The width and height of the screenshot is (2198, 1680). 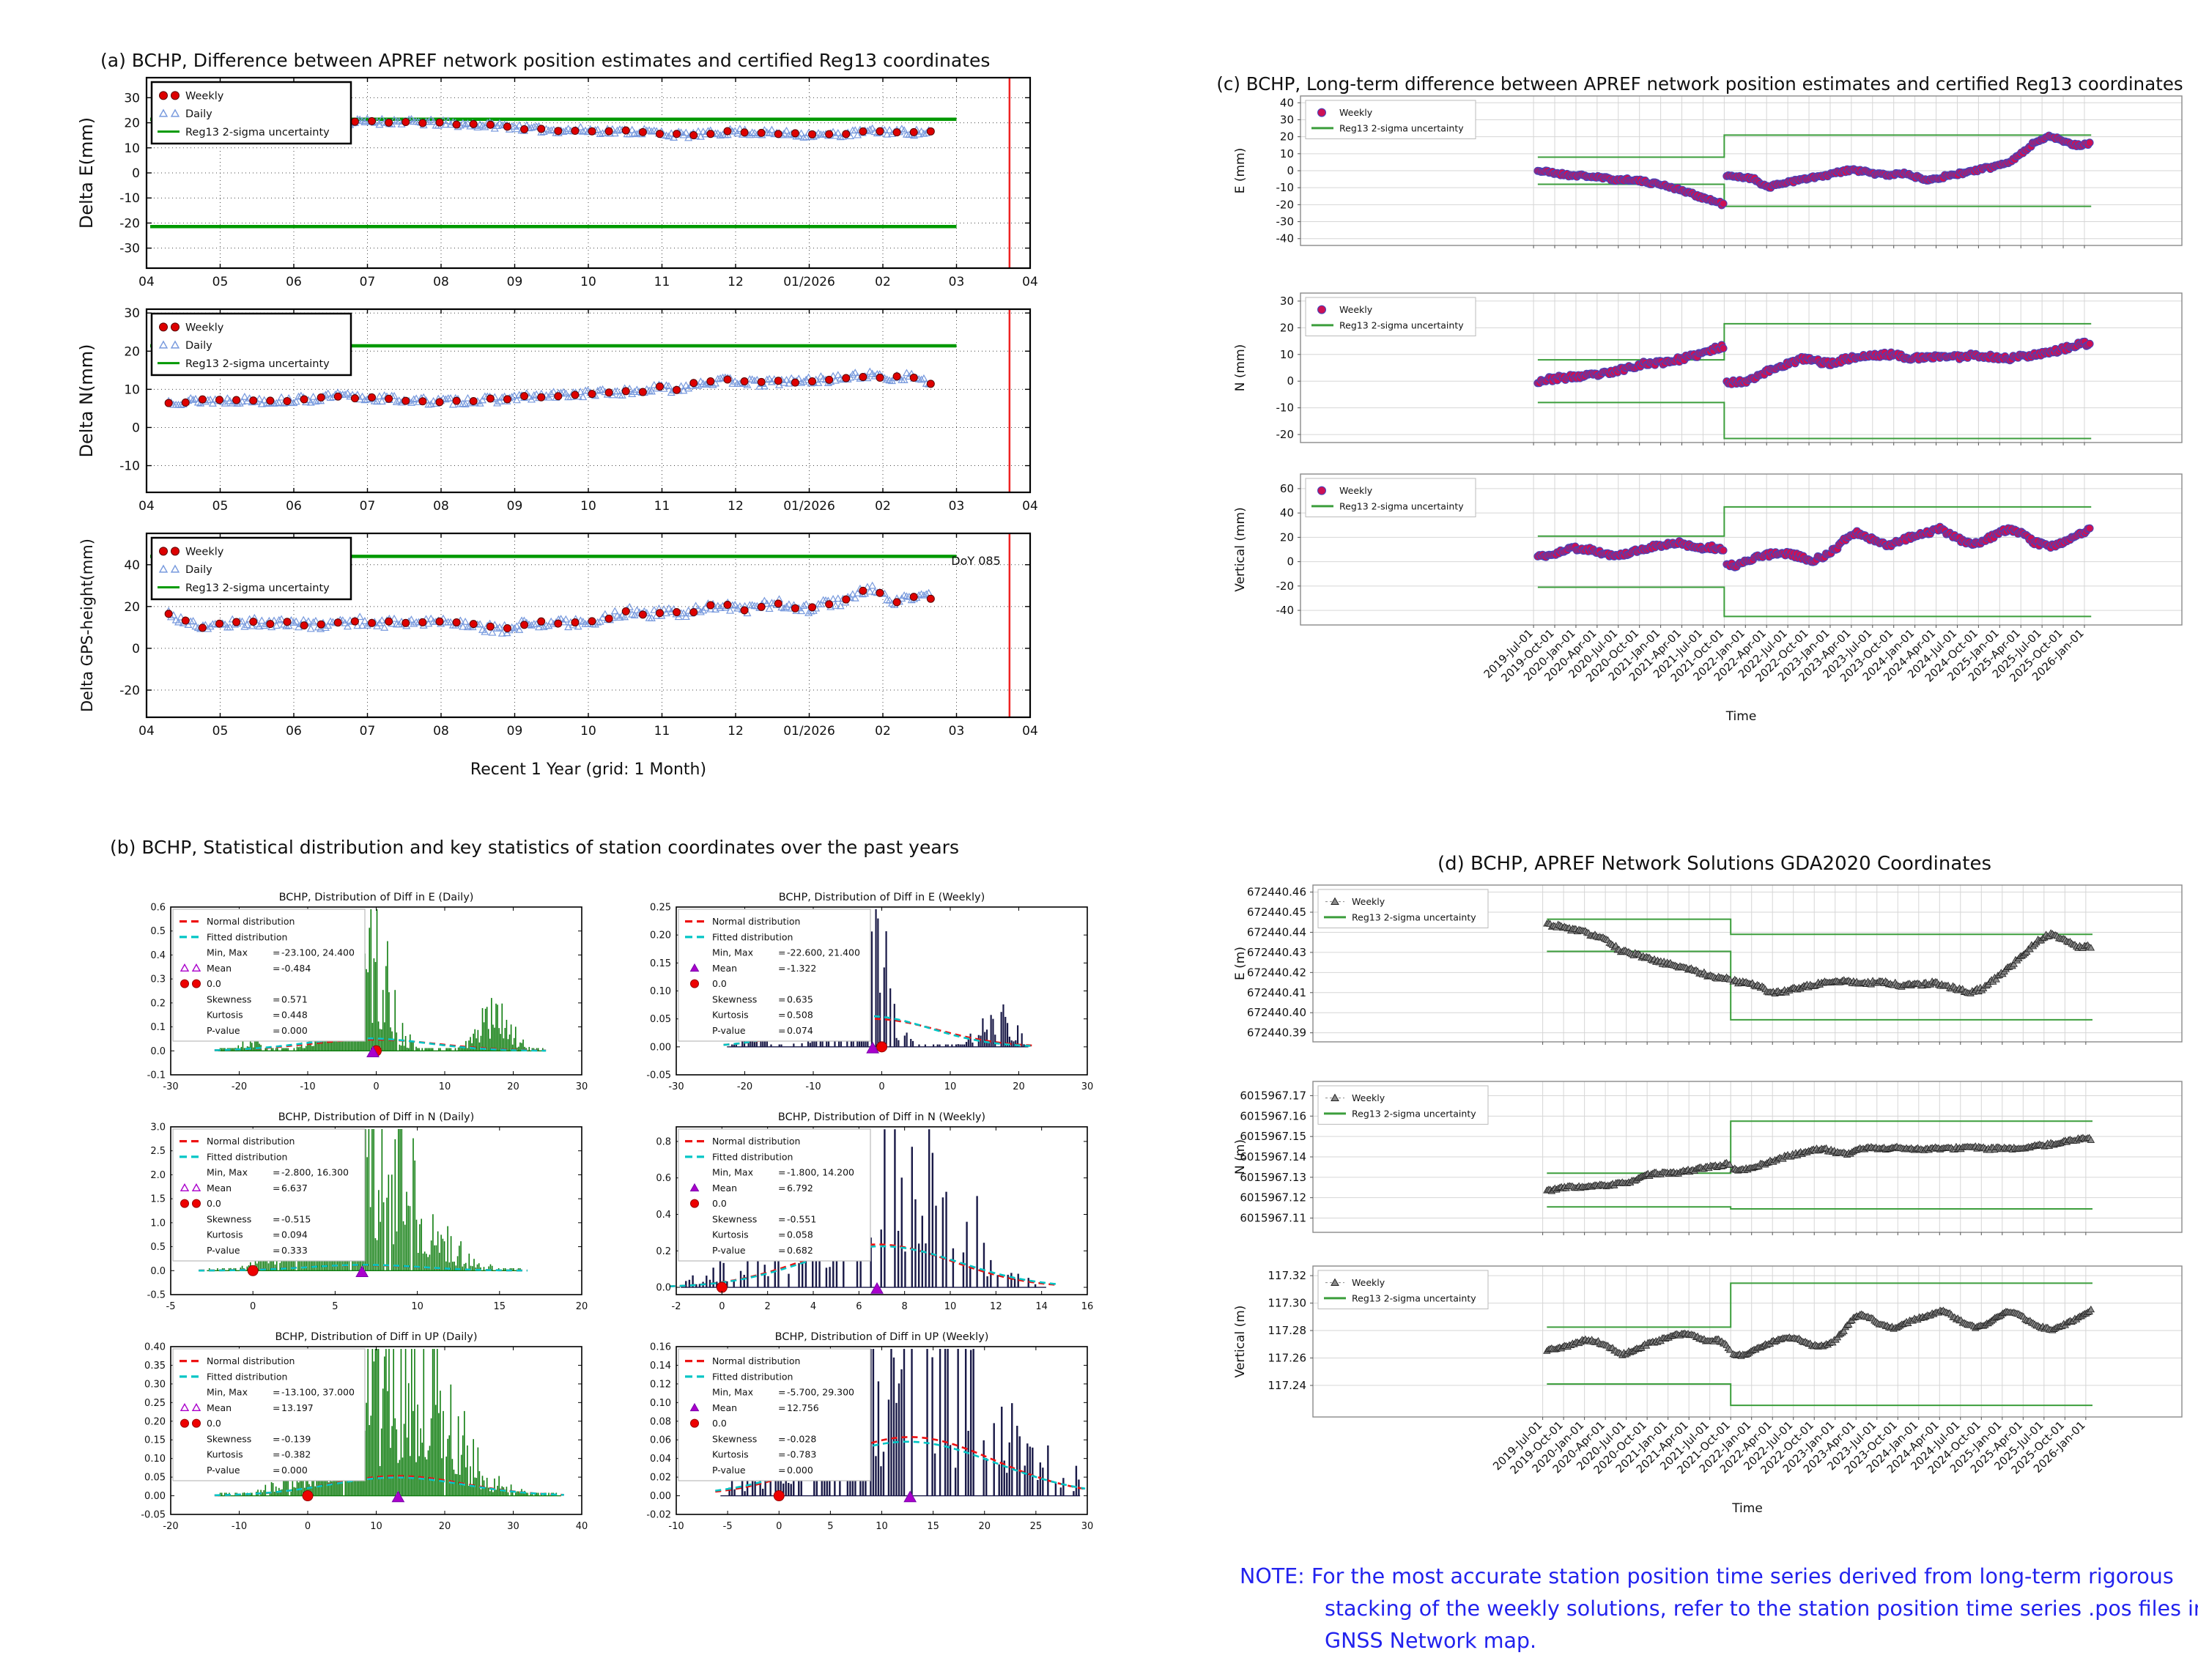 What do you see at coordinates (676, 1306) in the screenshot?
I see `svg-text: -2` at bounding box center [676, 1306].